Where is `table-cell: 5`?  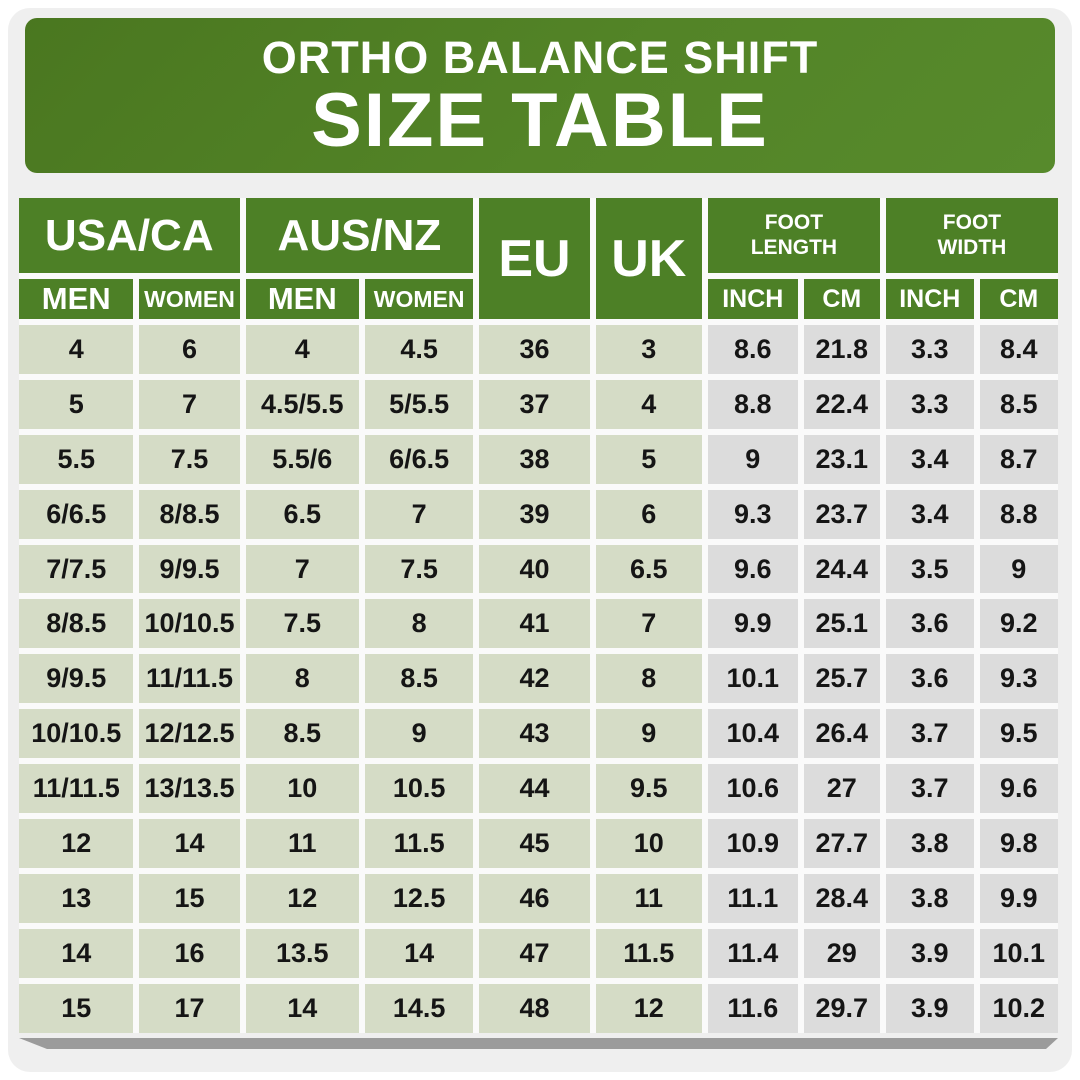 table-cell: 5 is located at coordinates (648, 459).